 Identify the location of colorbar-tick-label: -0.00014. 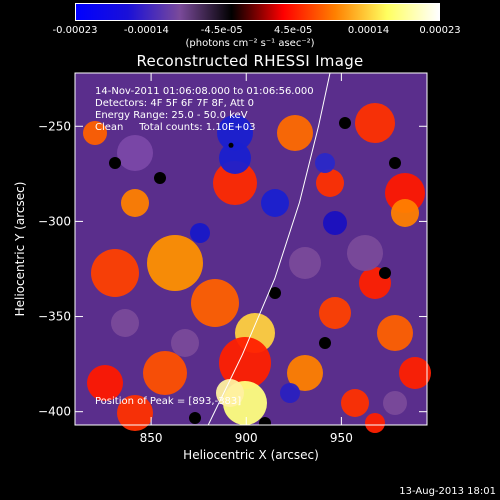
(146, 30).